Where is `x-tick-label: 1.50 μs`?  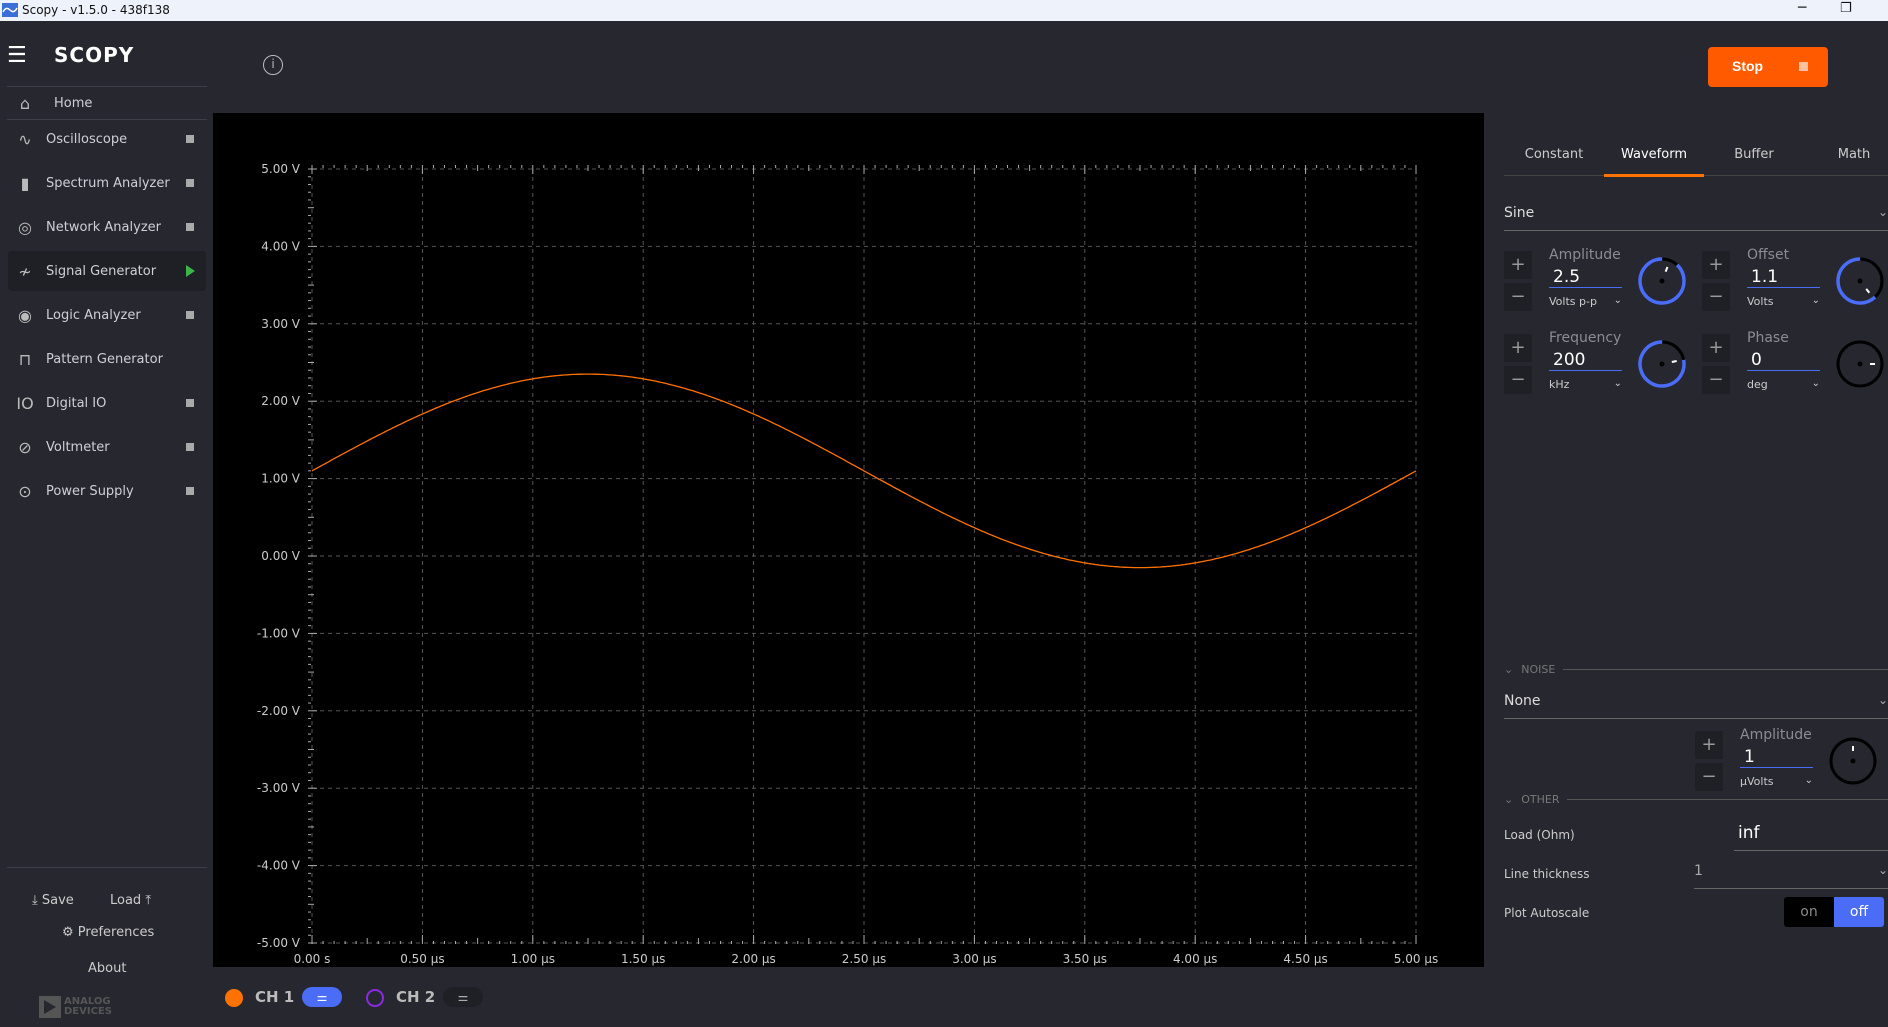
x-tick-label: 1.50 μs is located at coordinates (643, 959).